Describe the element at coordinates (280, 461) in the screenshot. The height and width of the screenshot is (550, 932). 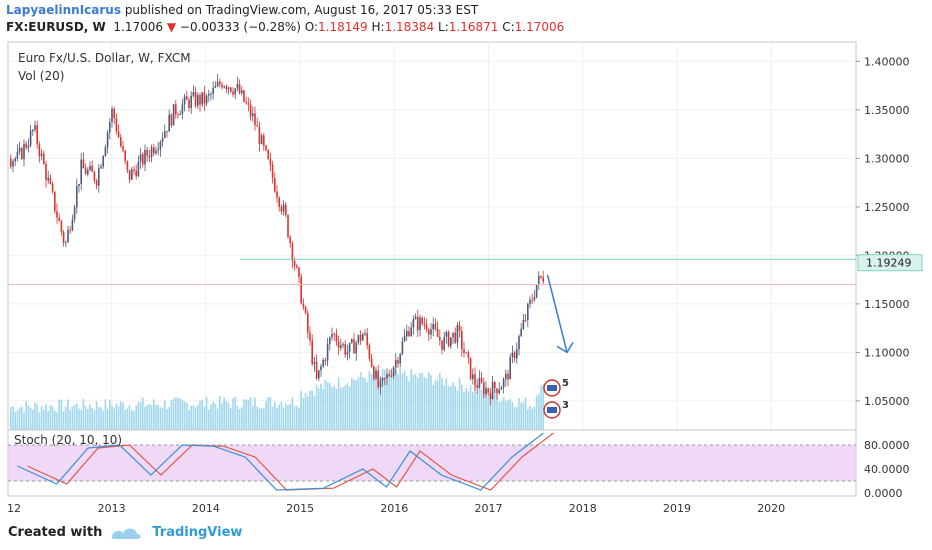
I see `stoch-k-line` at that location.